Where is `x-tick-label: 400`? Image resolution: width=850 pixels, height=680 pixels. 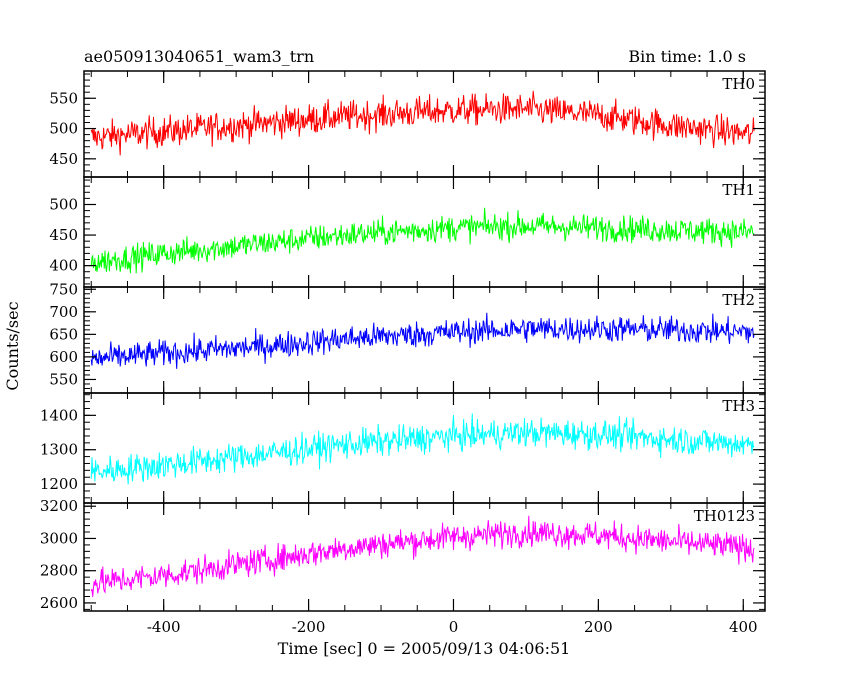
x-tick-label: 400 is located at coordinates (743, 627).